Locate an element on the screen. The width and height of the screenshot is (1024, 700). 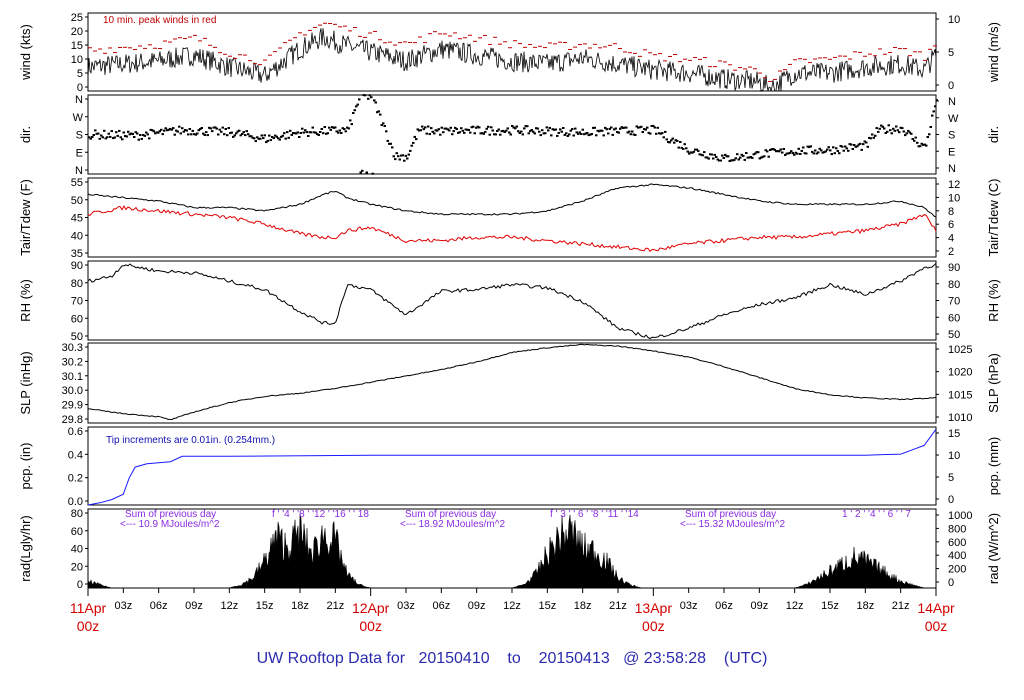
tair-line is located at coordinates (512, 200).